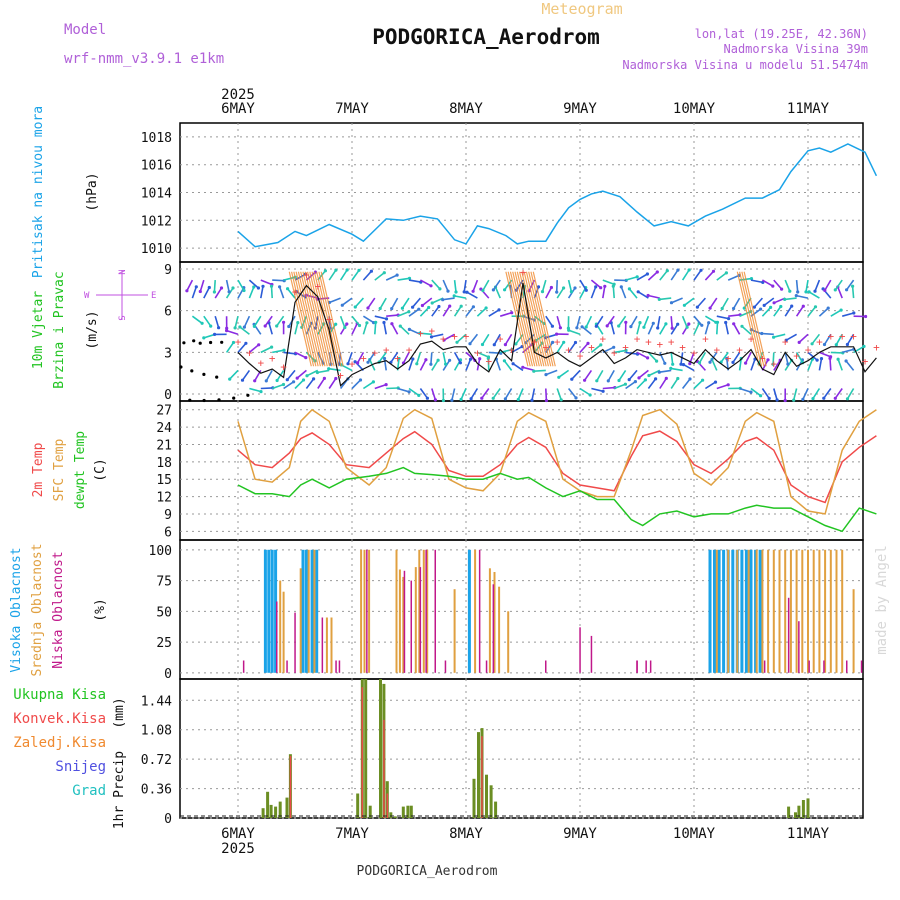  What do you see at coordinates (119, 790) in the screenshot?
I see `precip-ylabel: 1hr Precip` at bounding box center [119, 790].